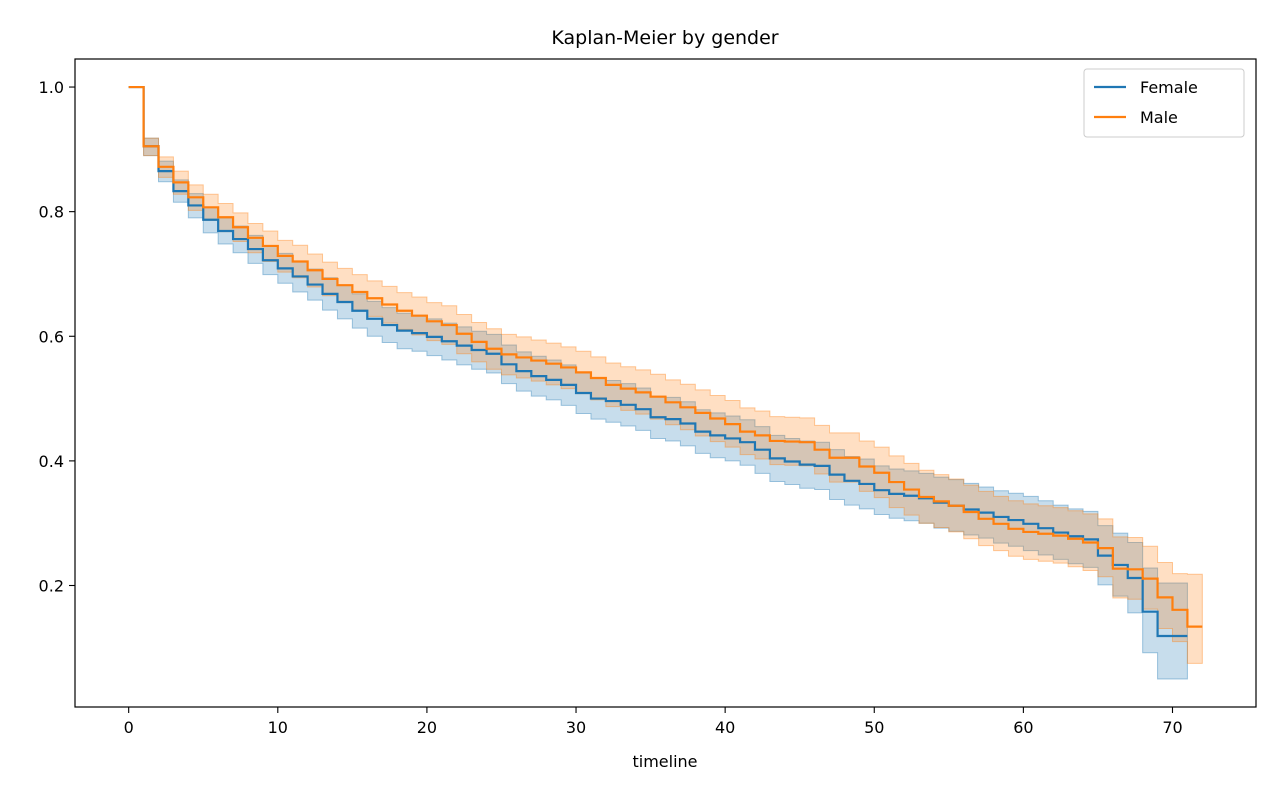 The height and width of the screenshot is (804, 1280). I want to click on y-tick-label: 0.8, so click(51, 212).